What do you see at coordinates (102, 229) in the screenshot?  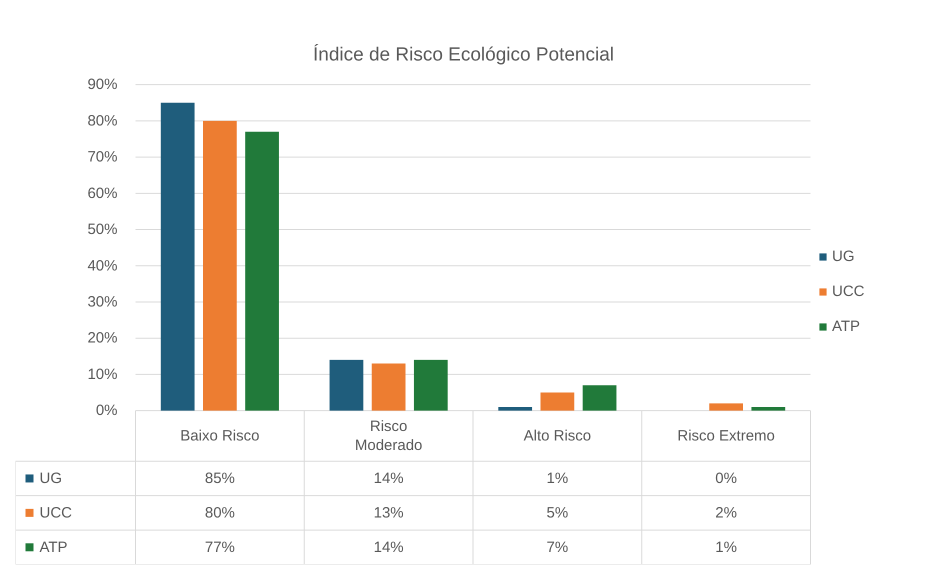 I see `y-tick-label: 50%` at bounding box center [102, 229].